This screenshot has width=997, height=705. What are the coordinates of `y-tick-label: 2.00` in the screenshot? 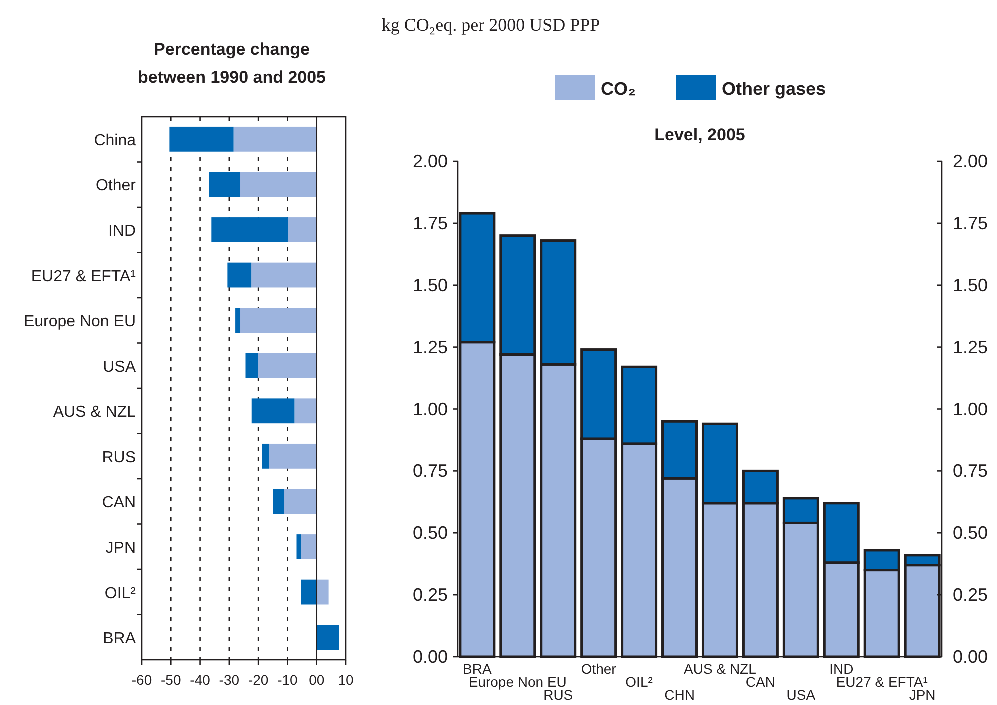 It's located at (430, 162).